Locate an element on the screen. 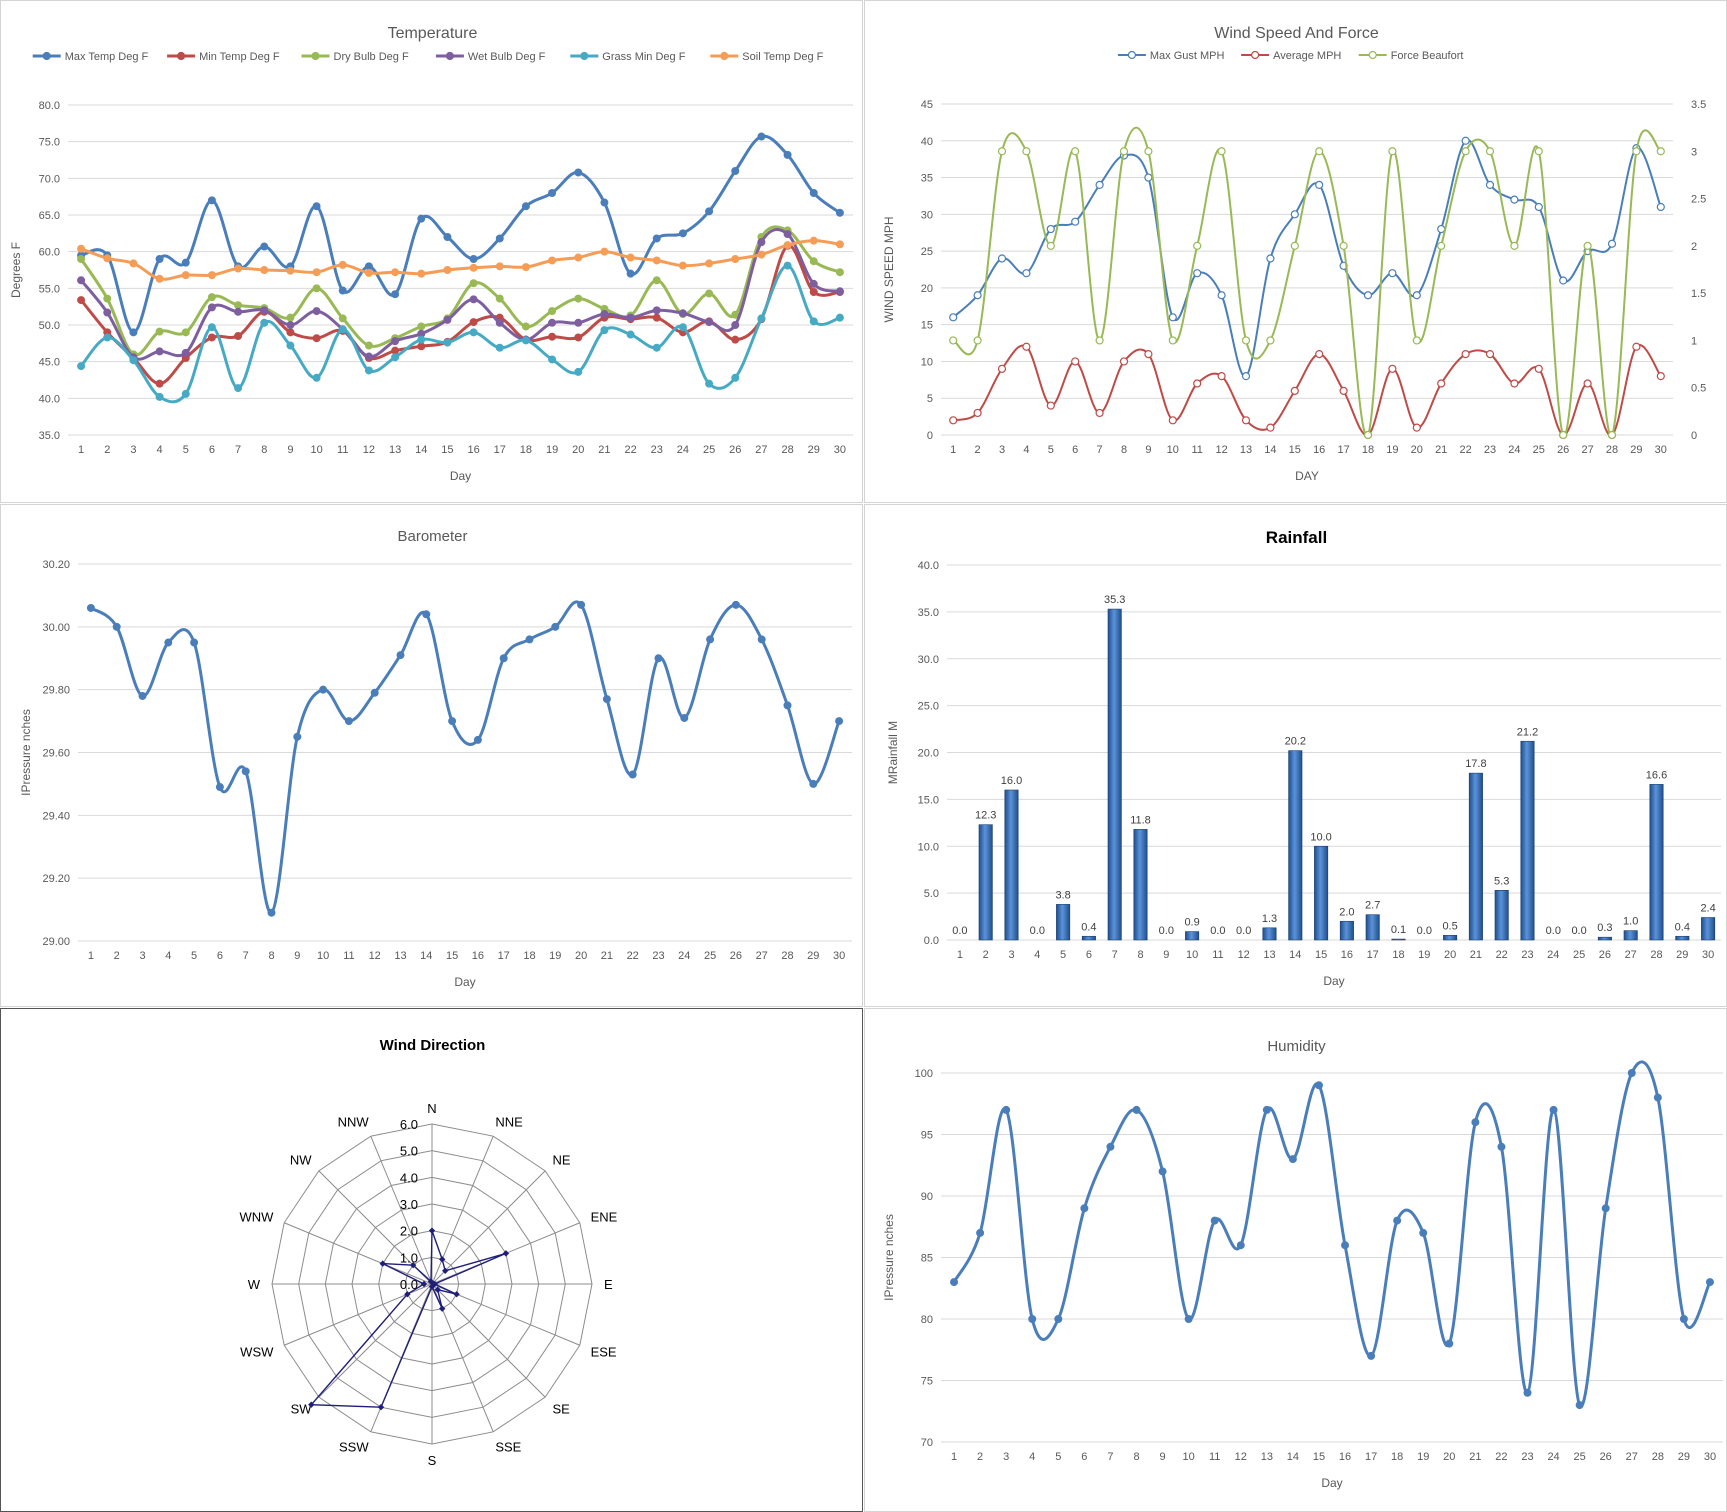  y-tick-label: 20.0 is located at coordinates (928, 754).